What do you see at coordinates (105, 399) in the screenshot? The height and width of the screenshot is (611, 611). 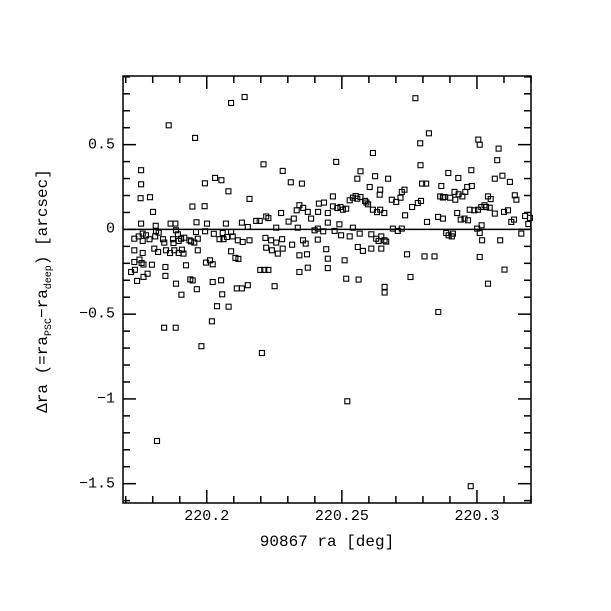 I see `y-tick-label: −1` at bounding box center [105, 399].